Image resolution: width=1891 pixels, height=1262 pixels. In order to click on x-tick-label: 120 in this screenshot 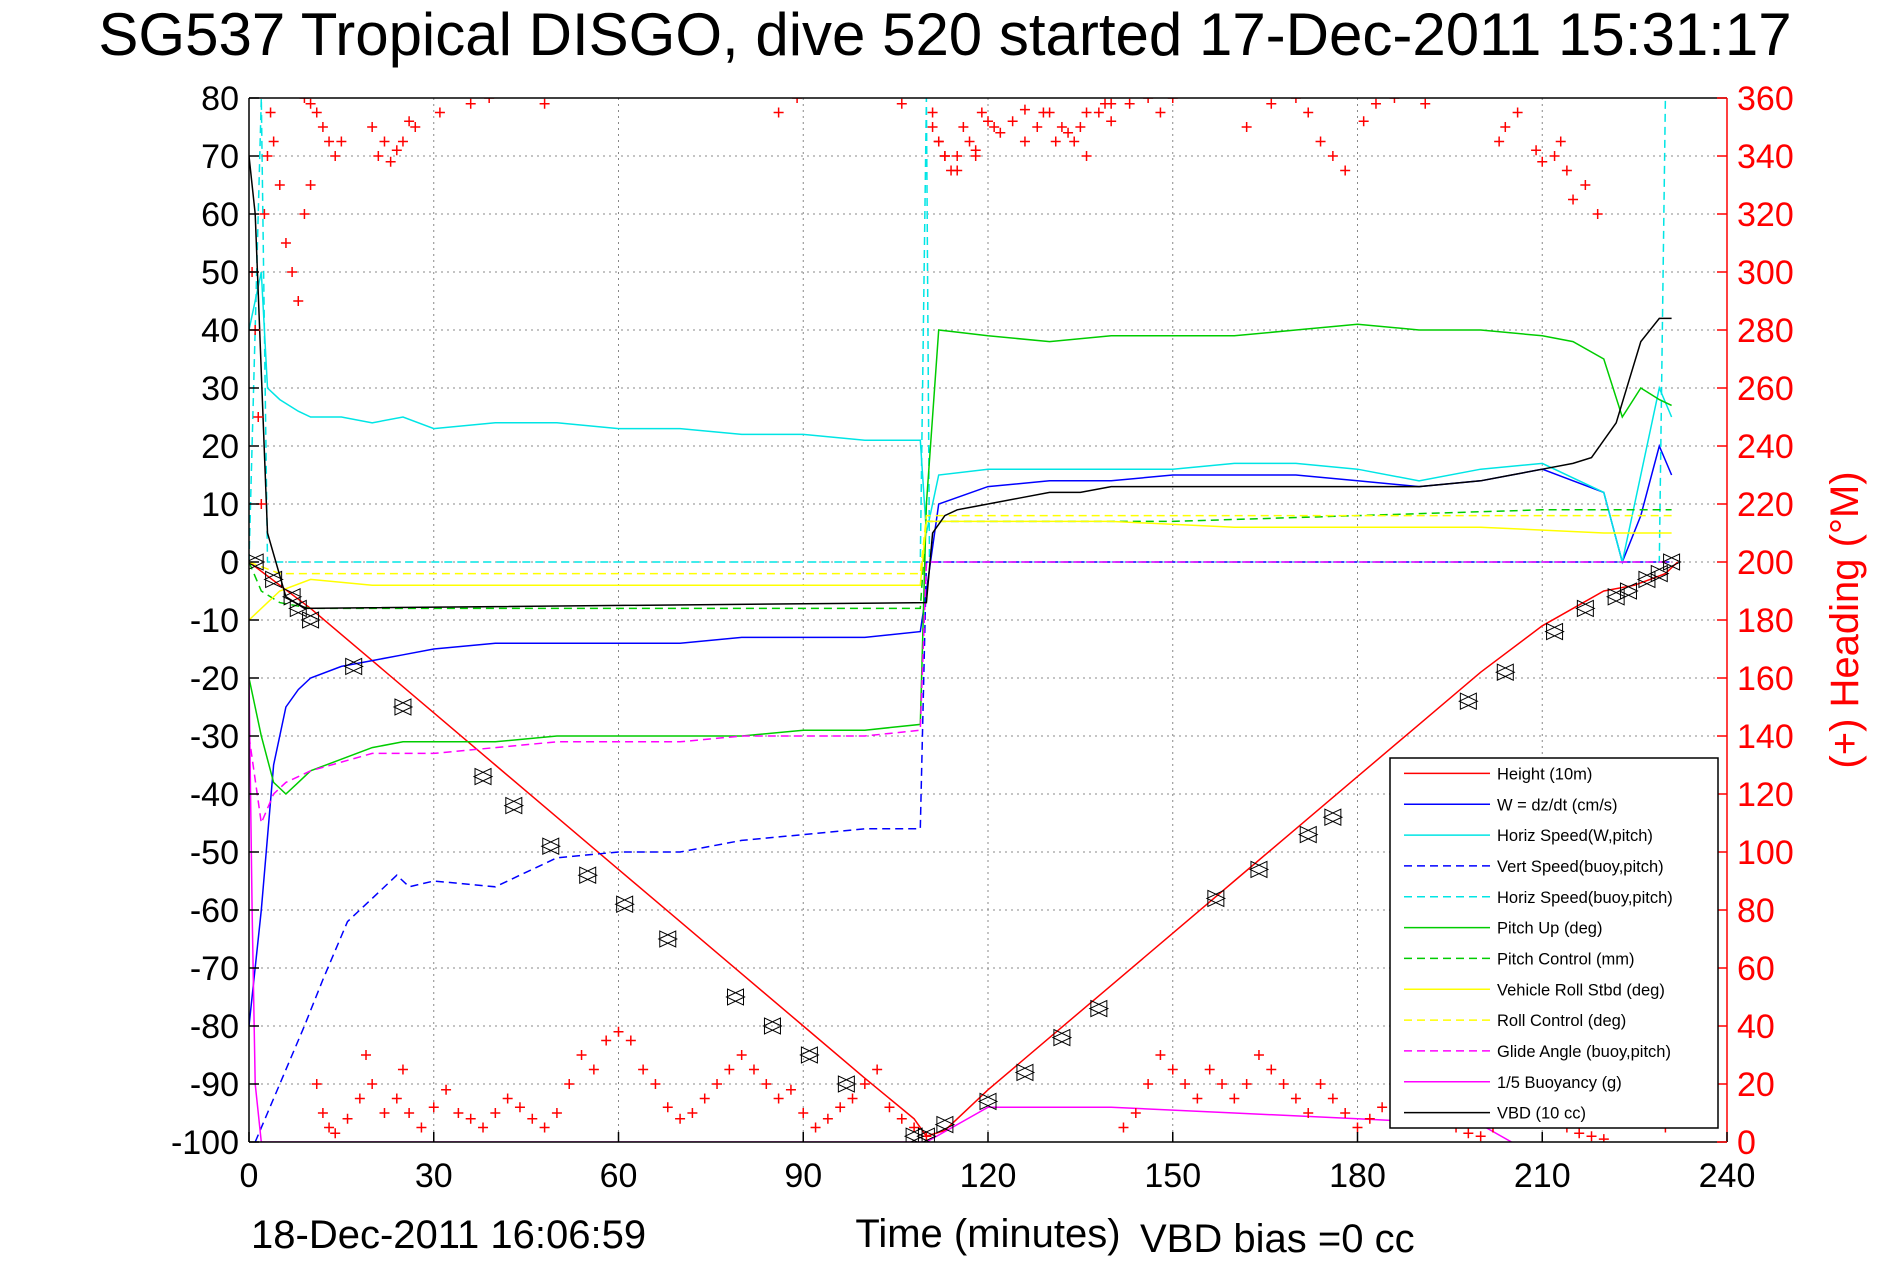, I will do `click(988, 1176)`.